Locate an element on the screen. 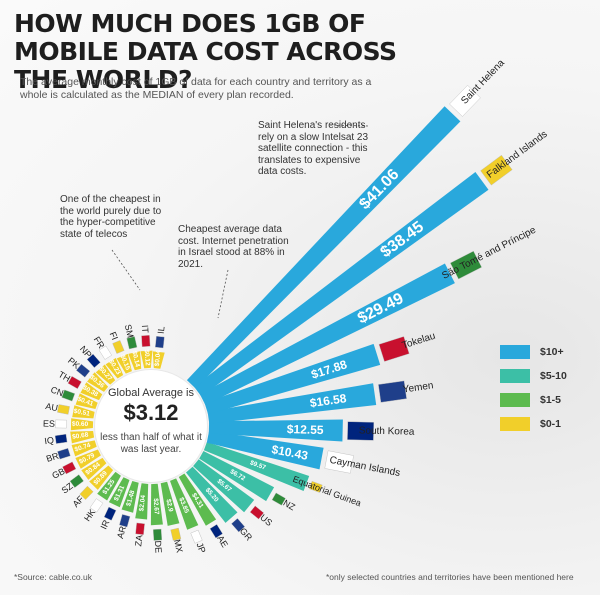 The height and width of the screenshot is (595, 600). center-circle is located at coordinates (151, 426).